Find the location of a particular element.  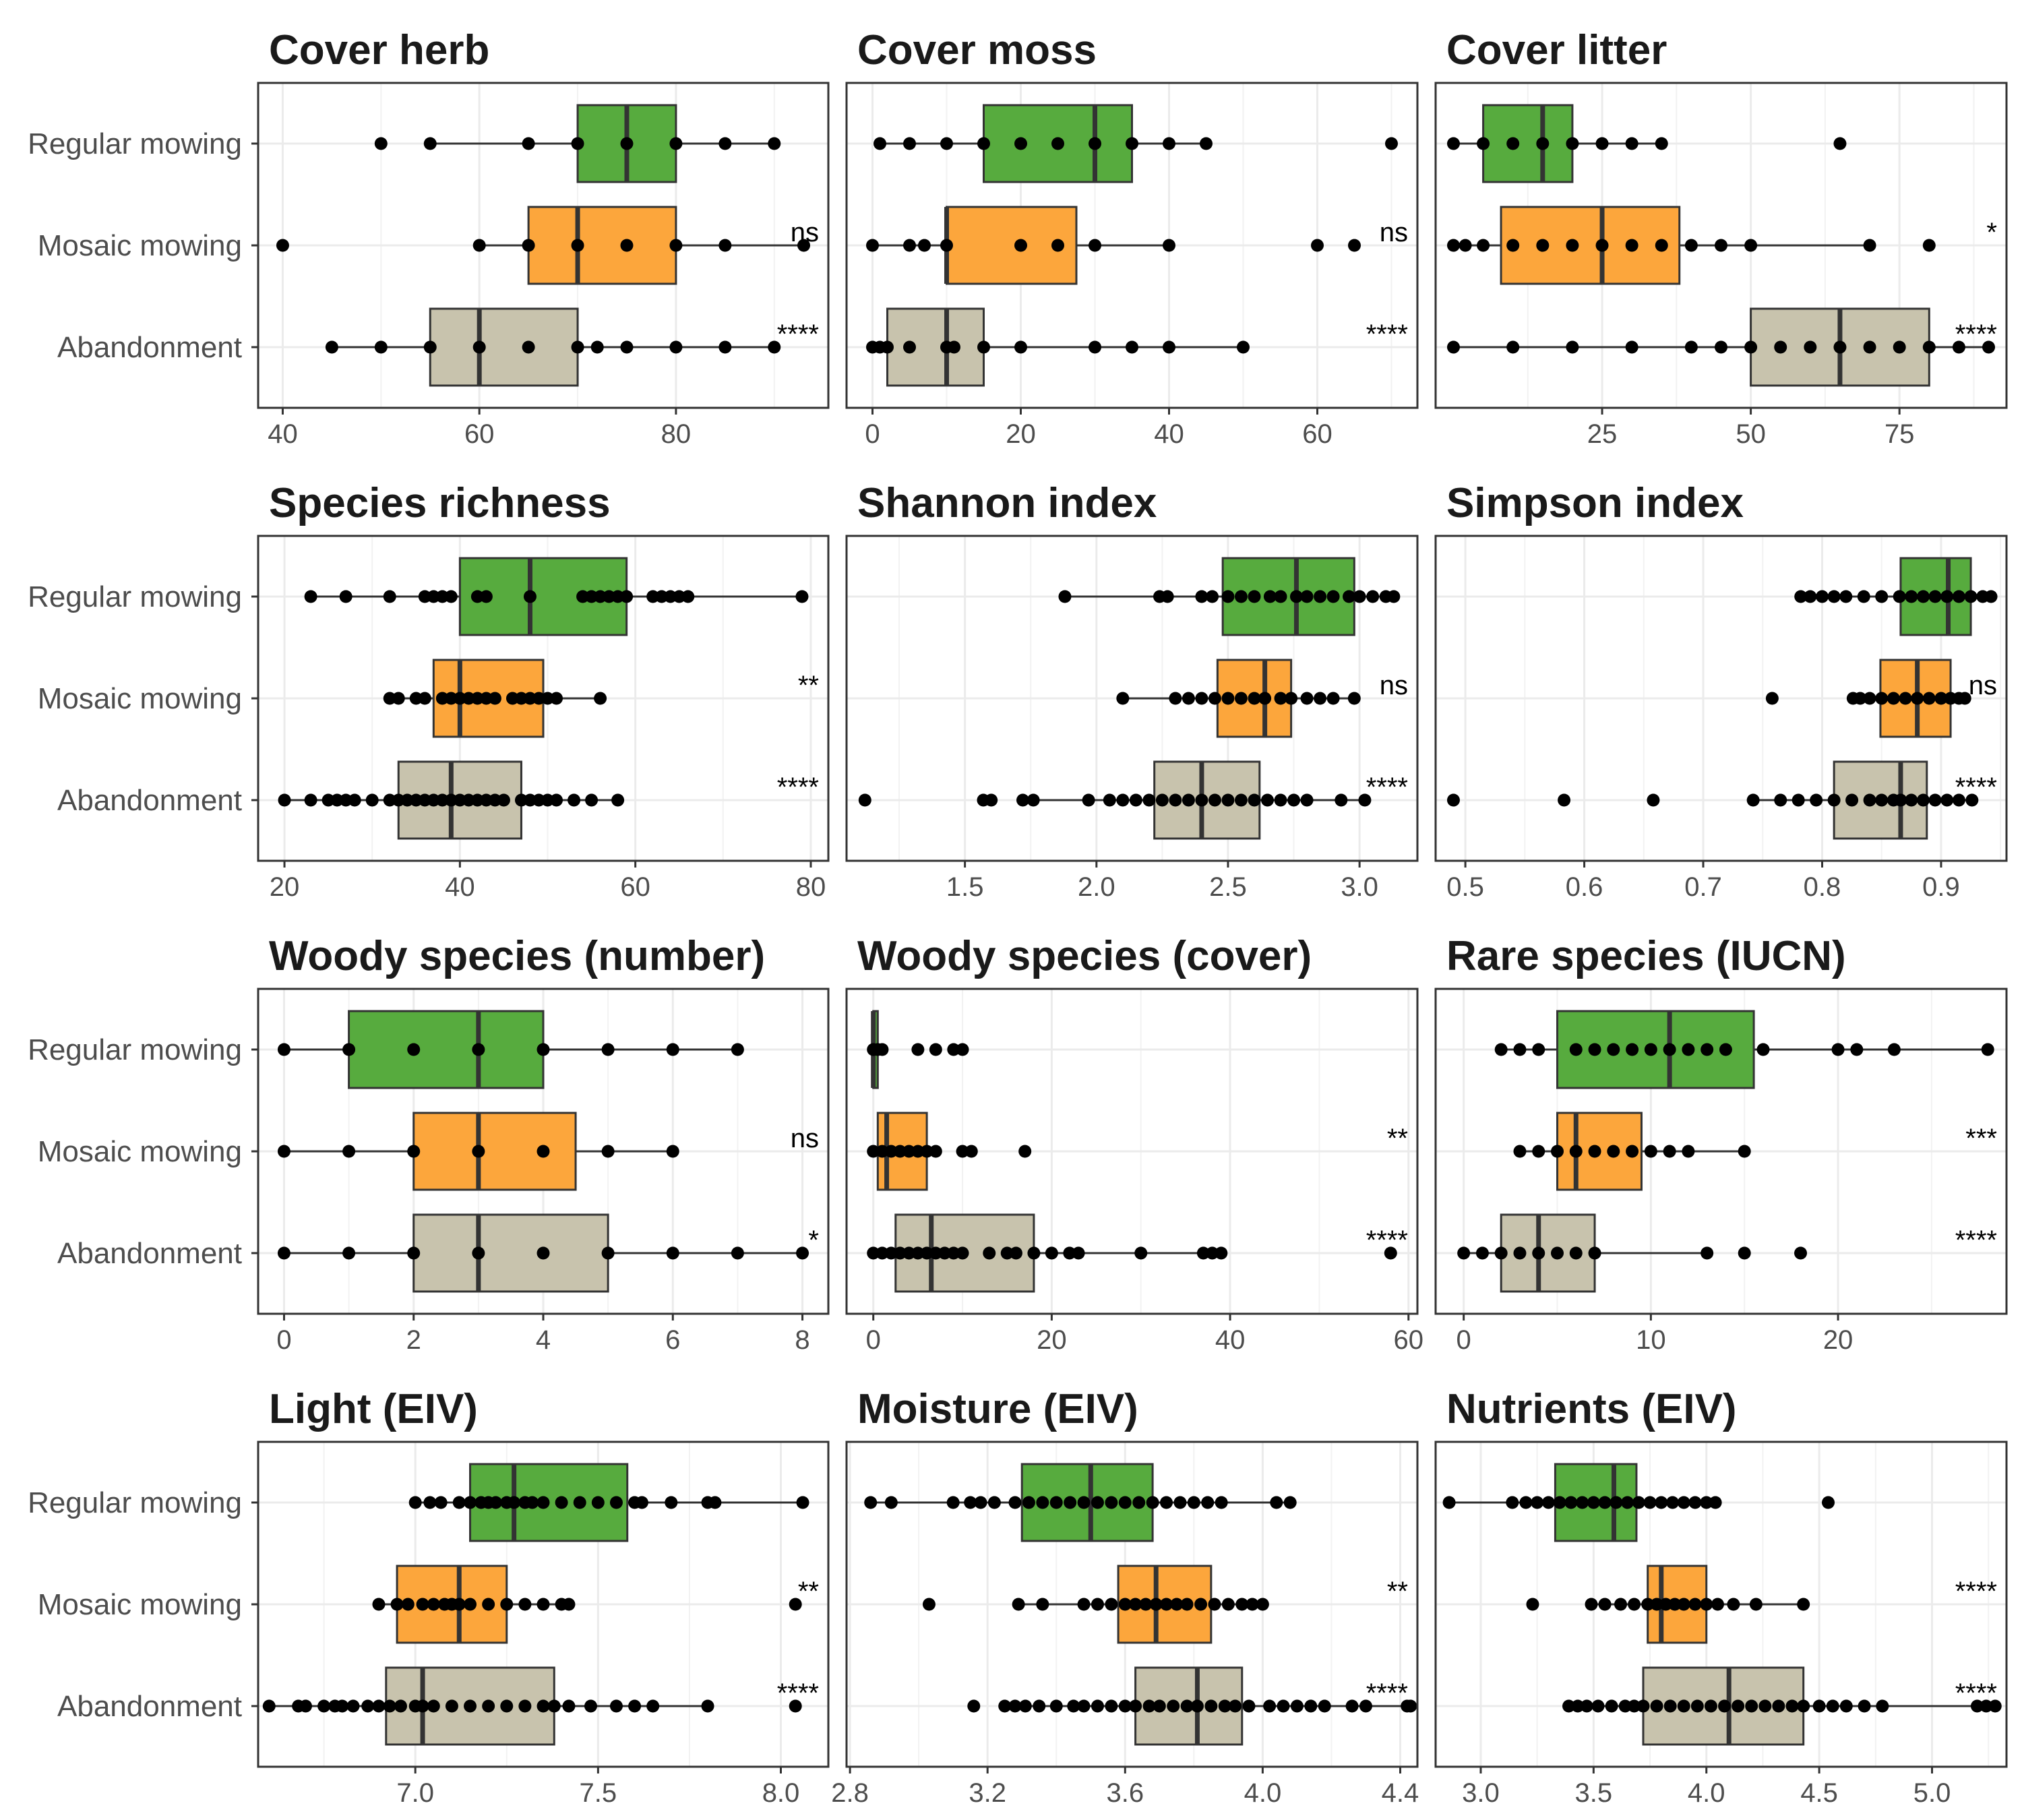

y-axis-label: Mosaic mowing is located at coordinates (140, 698).